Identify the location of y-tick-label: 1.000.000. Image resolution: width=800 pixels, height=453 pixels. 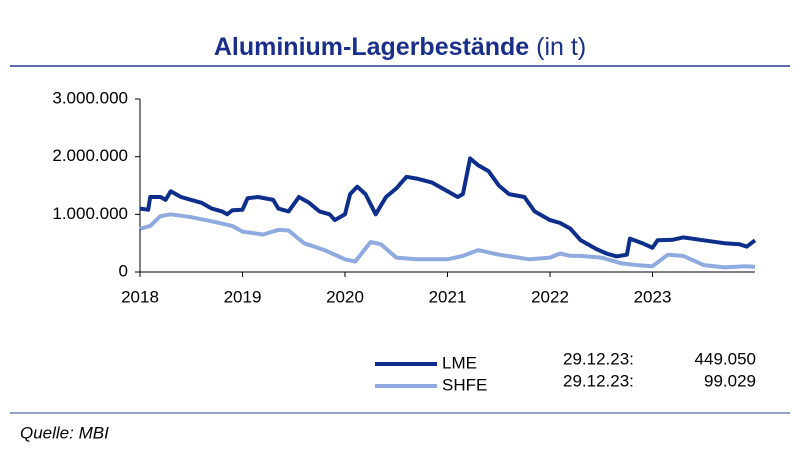
(90, 213).